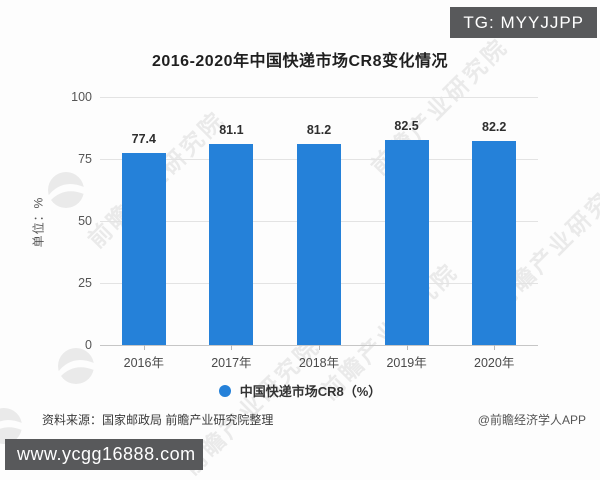  I want to click on legend-marker-icon, so click(224, 390).